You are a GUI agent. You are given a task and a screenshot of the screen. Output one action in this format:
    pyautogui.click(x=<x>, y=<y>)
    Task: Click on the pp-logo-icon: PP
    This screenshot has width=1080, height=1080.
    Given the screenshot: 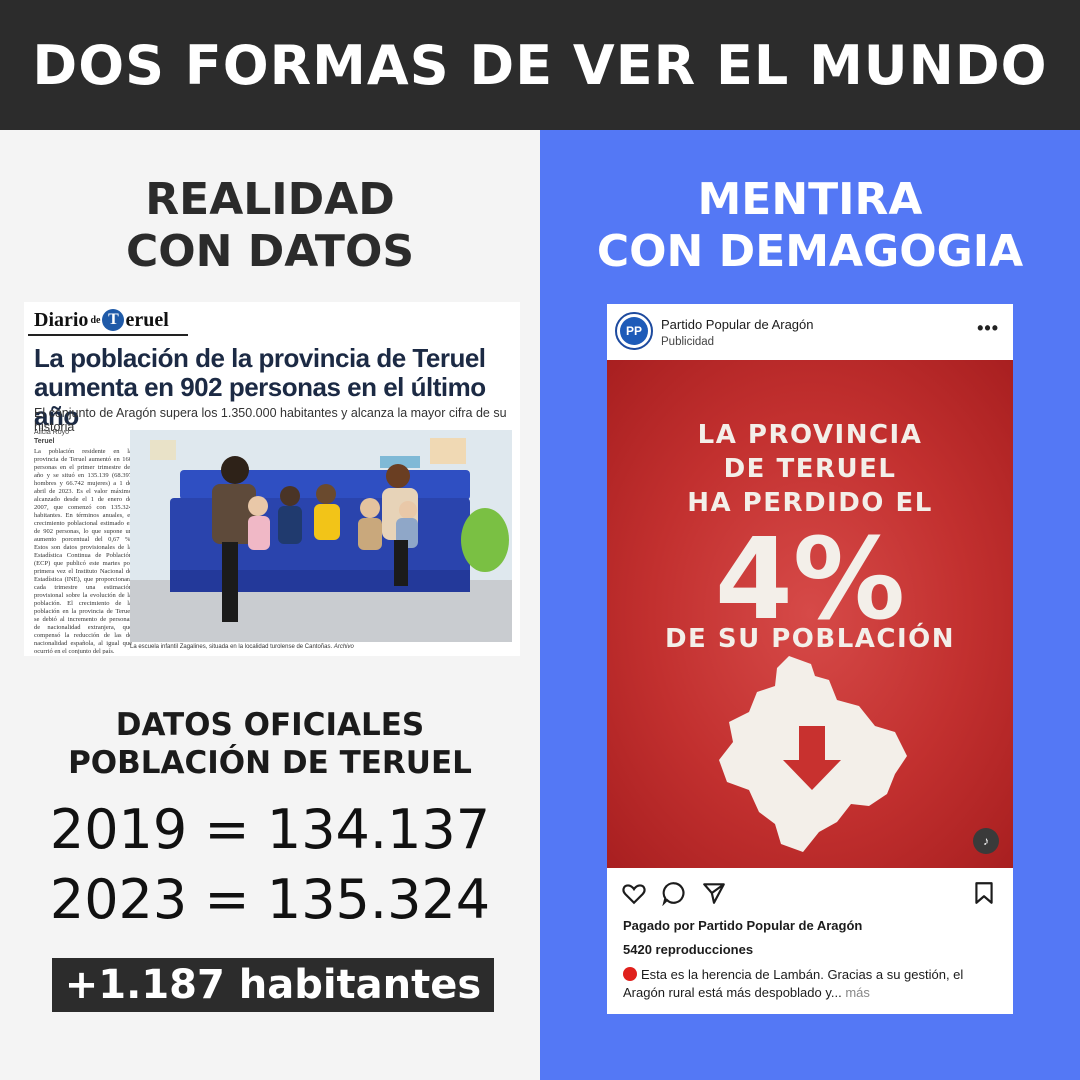 What is the action you would take?
    pyautogui.click(x=634, y=331)
    